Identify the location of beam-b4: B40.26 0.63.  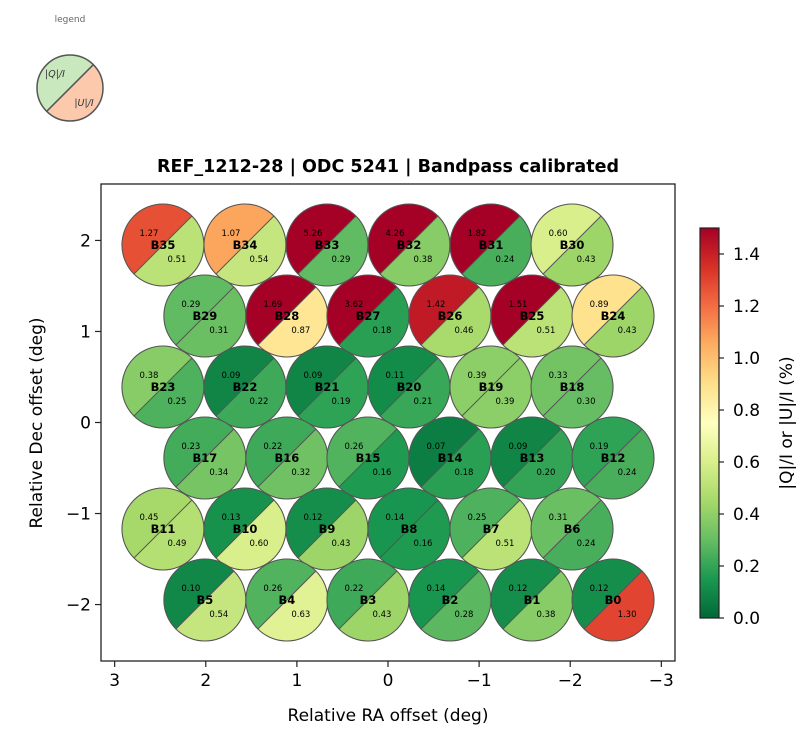
(287, 600).